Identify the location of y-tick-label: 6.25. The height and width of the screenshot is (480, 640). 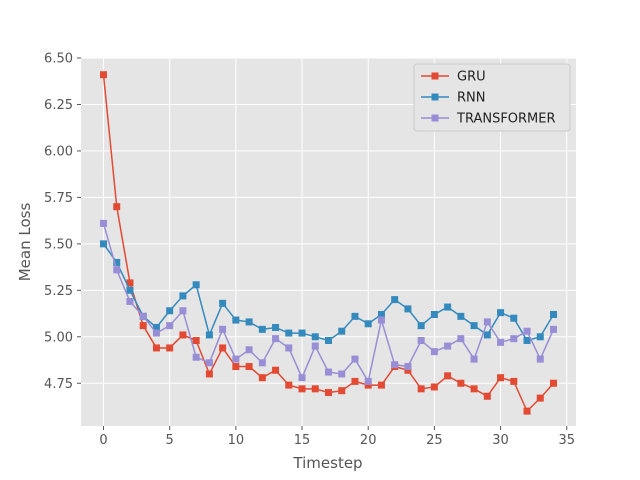
(58, 105).